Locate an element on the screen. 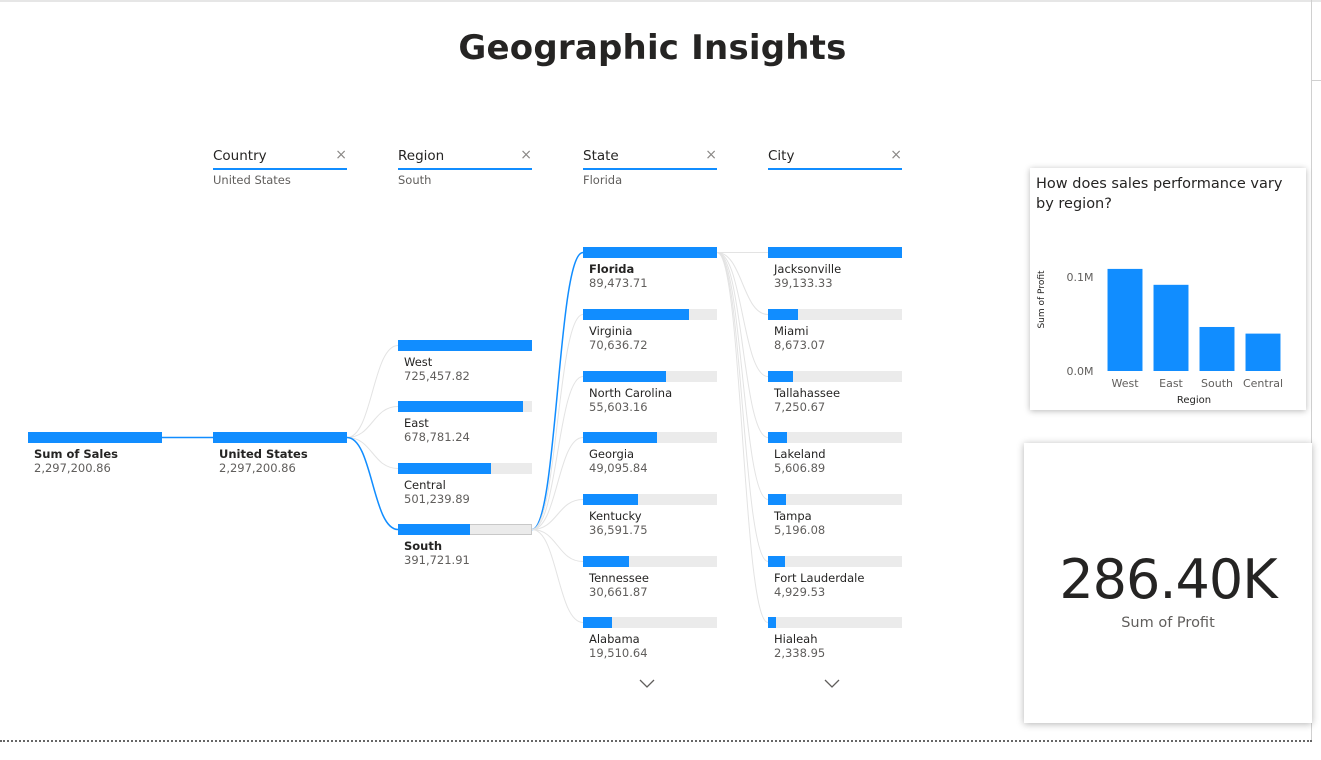 The image size is (1321, 760). city-node: Tallahassee 7,250.67 is located at coordinates (835, 392).